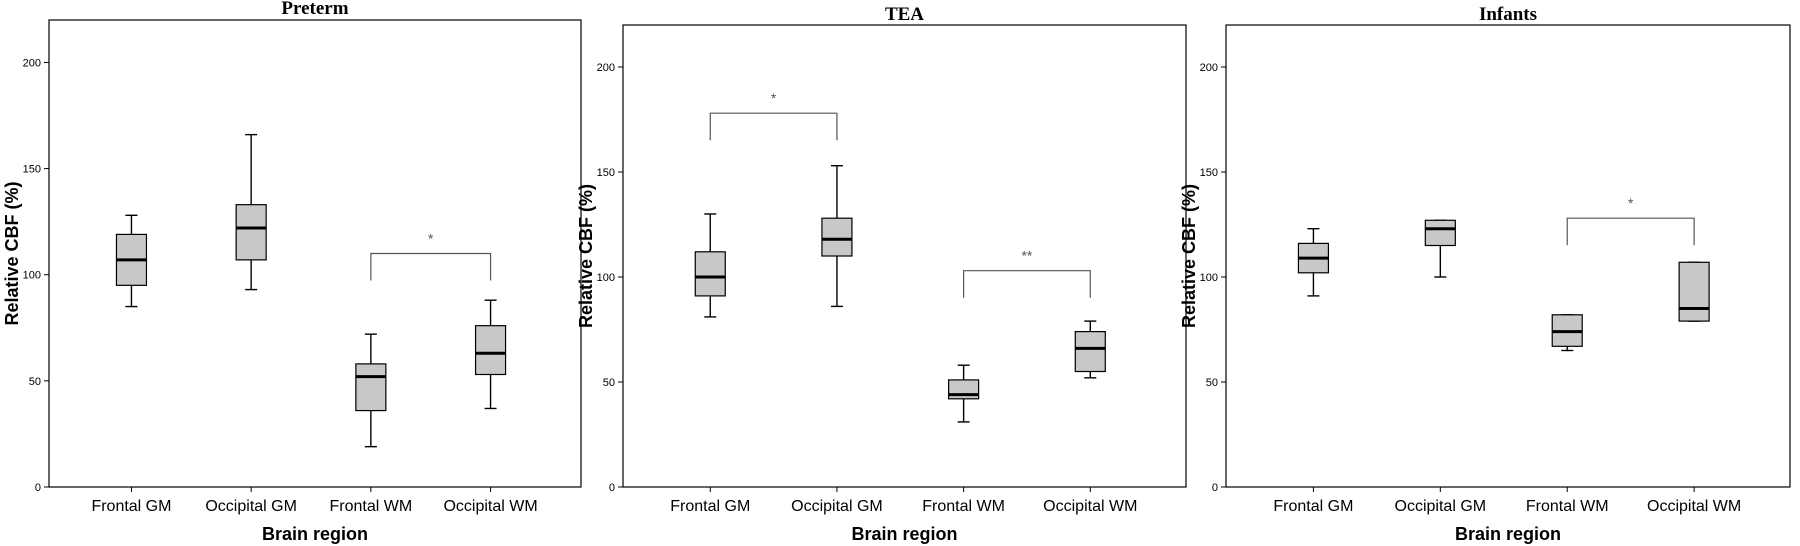  Describe the element at coordinates (314, 9) in the screenshot. I see `chart-title: Preterm` at that location.